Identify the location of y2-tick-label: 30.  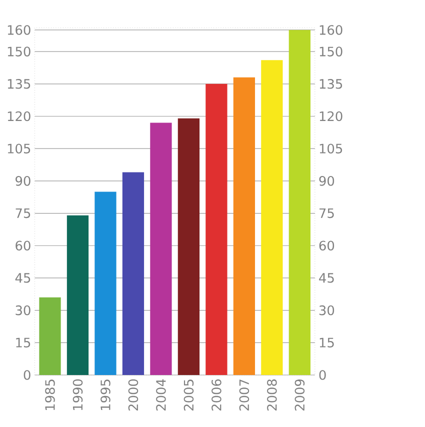
(326, 310).